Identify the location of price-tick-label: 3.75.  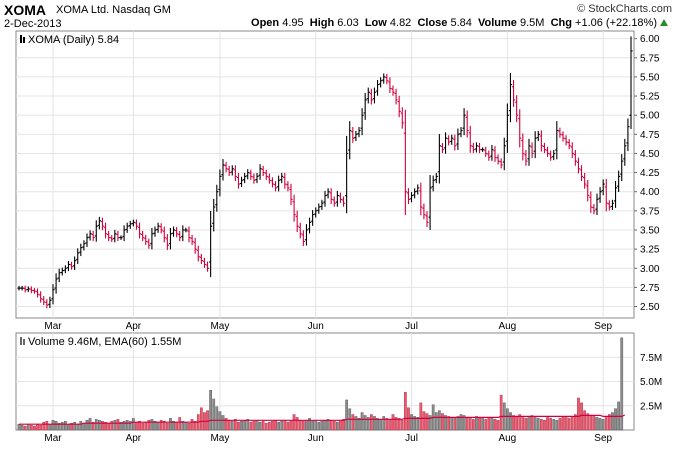
(650, 211).